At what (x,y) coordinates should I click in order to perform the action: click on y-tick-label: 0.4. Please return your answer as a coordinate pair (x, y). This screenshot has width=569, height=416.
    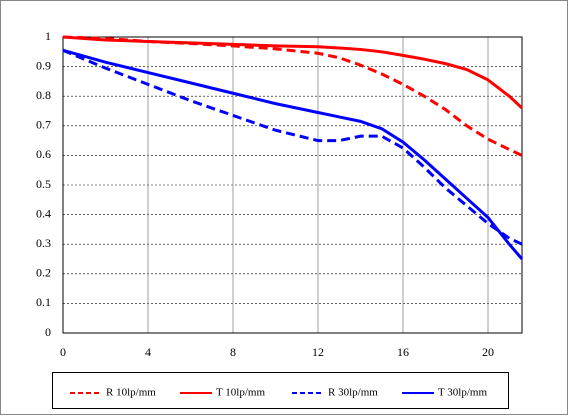
    Looking at the image, I should click on (43, 213).